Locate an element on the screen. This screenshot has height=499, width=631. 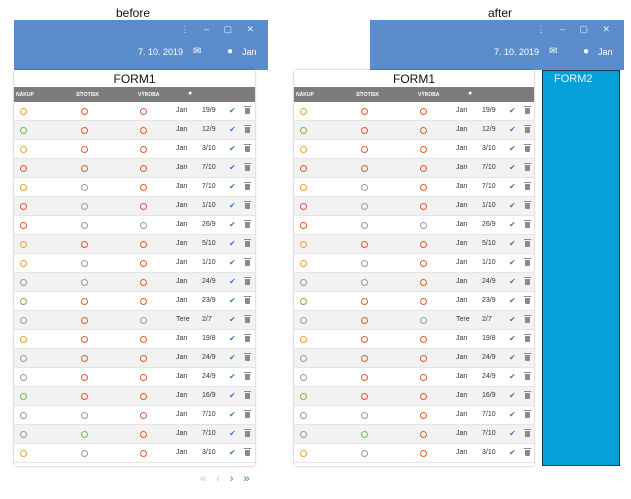
user-name: Jan is located at coordinates (605, 52).